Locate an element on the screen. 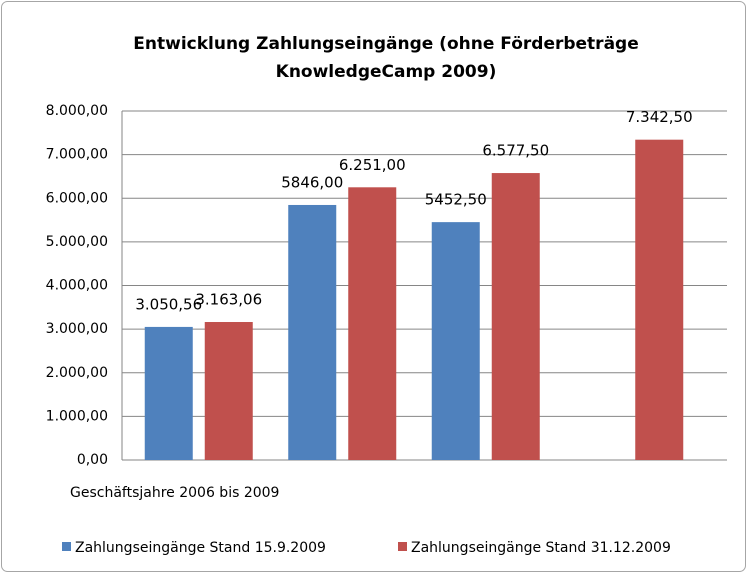  y-tick-label: 2.000,00 is located at coordinates (77, 373).